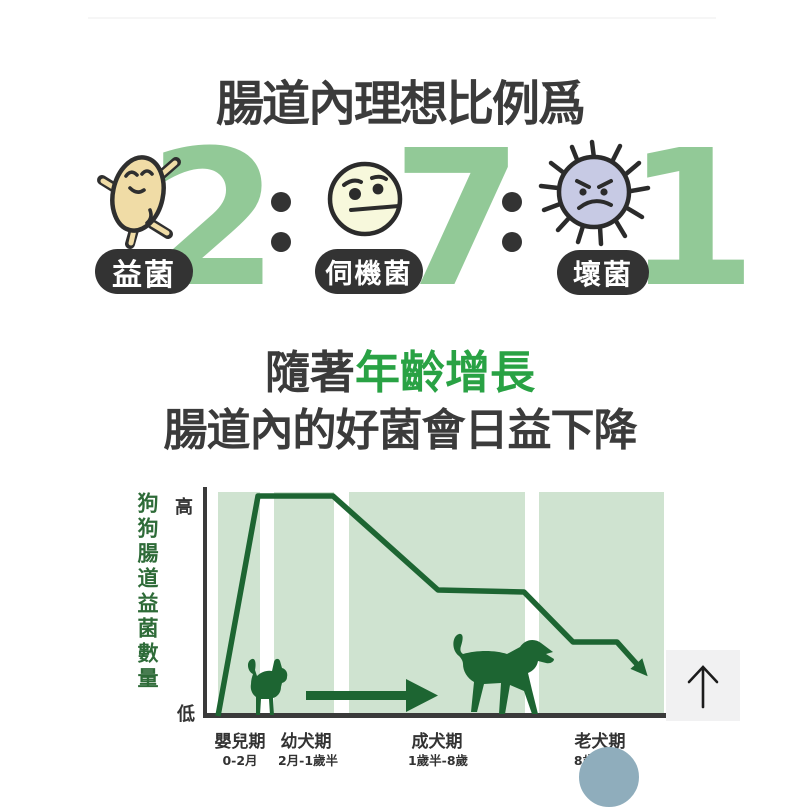 This screenshot has height=807, width=800. What do you see at coordinates (437, 602) in the screenshot?
I see `stage-band-adult` at bounding box center [437, 602].